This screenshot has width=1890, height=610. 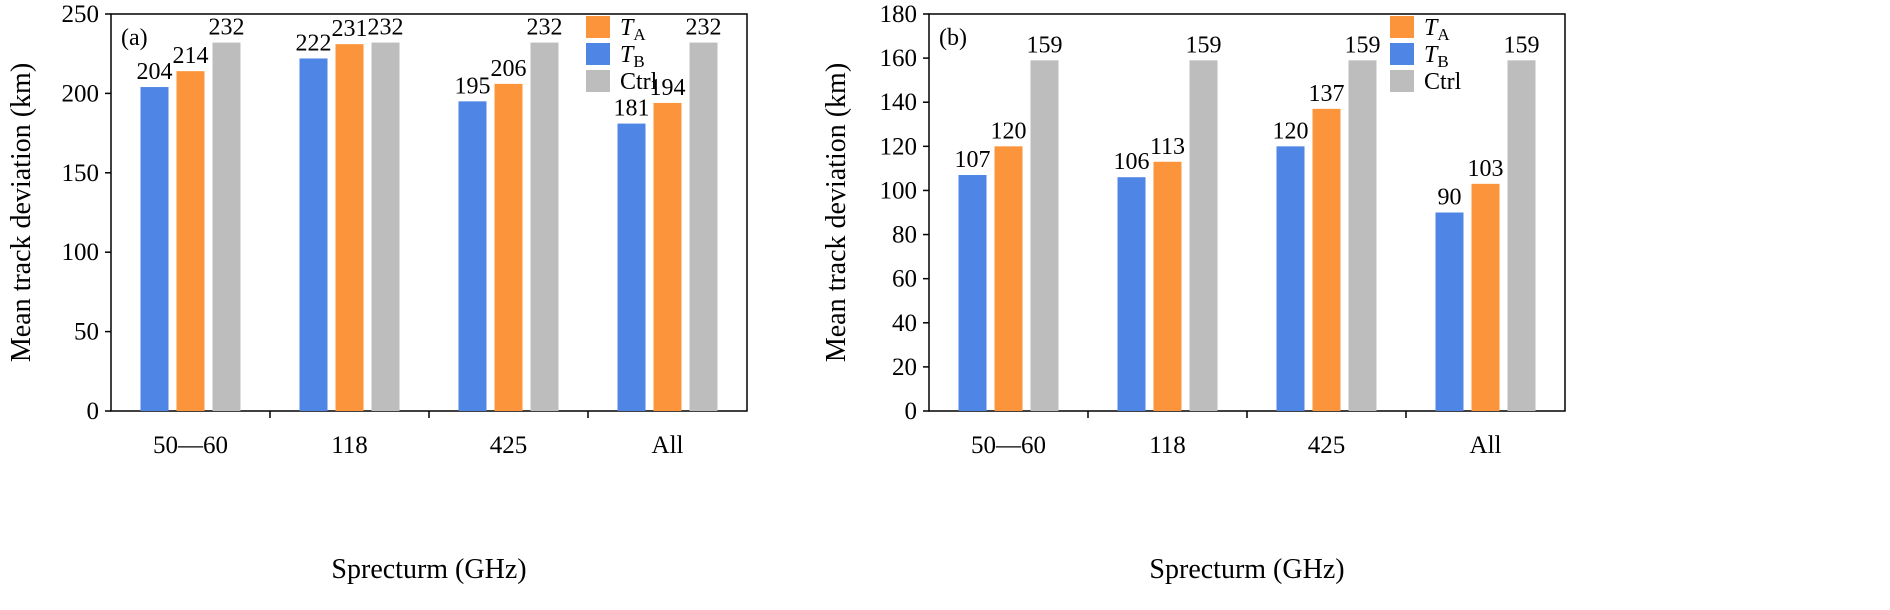 What do you see at coordinates (314, 43) in the screenshot?
I see `bar-value-label: 222` at bounding box center [314, 43].